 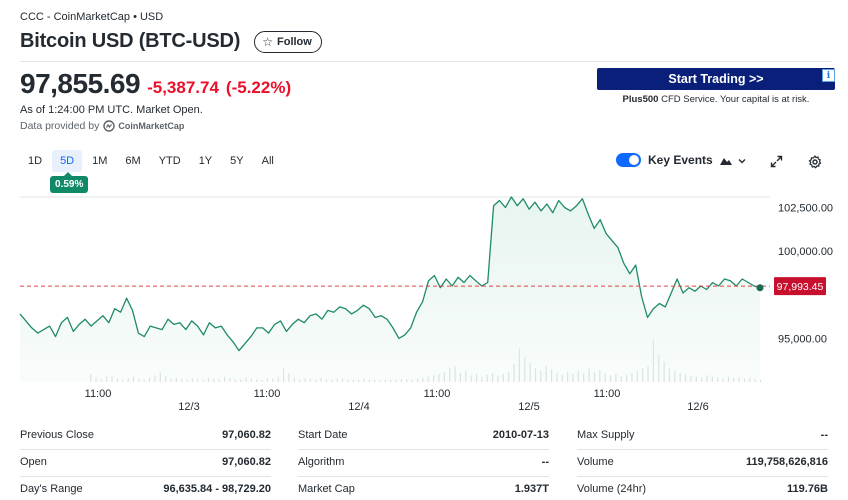 What do you see at coordinates (133, 161) in the screenshot?
I see `range-tab-6m: 6M` at bounding box center [133, 161].